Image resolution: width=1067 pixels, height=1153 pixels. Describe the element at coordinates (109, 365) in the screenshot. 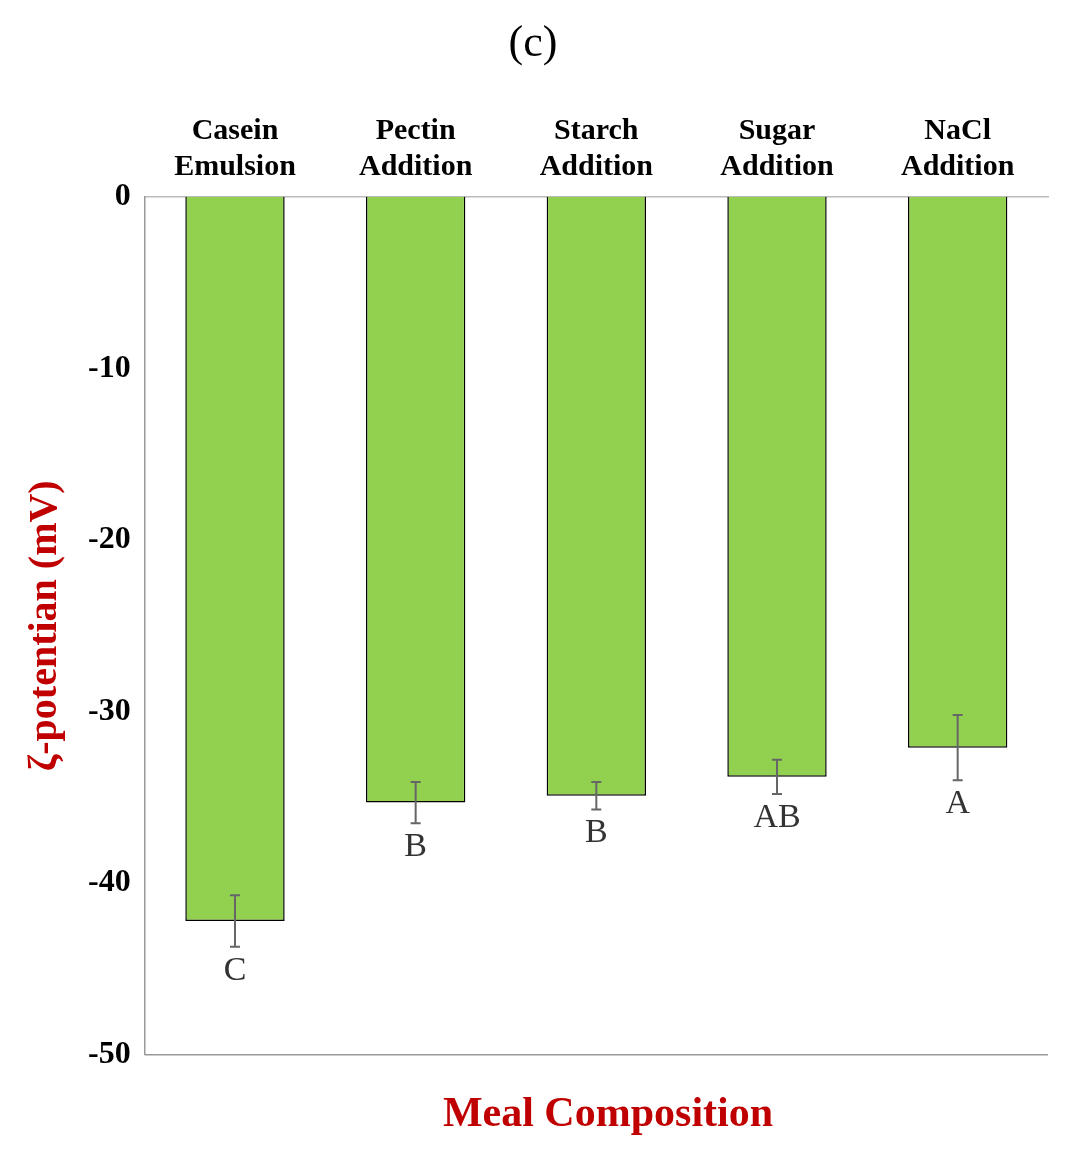

I see `y-tick-label: -10` at that location.